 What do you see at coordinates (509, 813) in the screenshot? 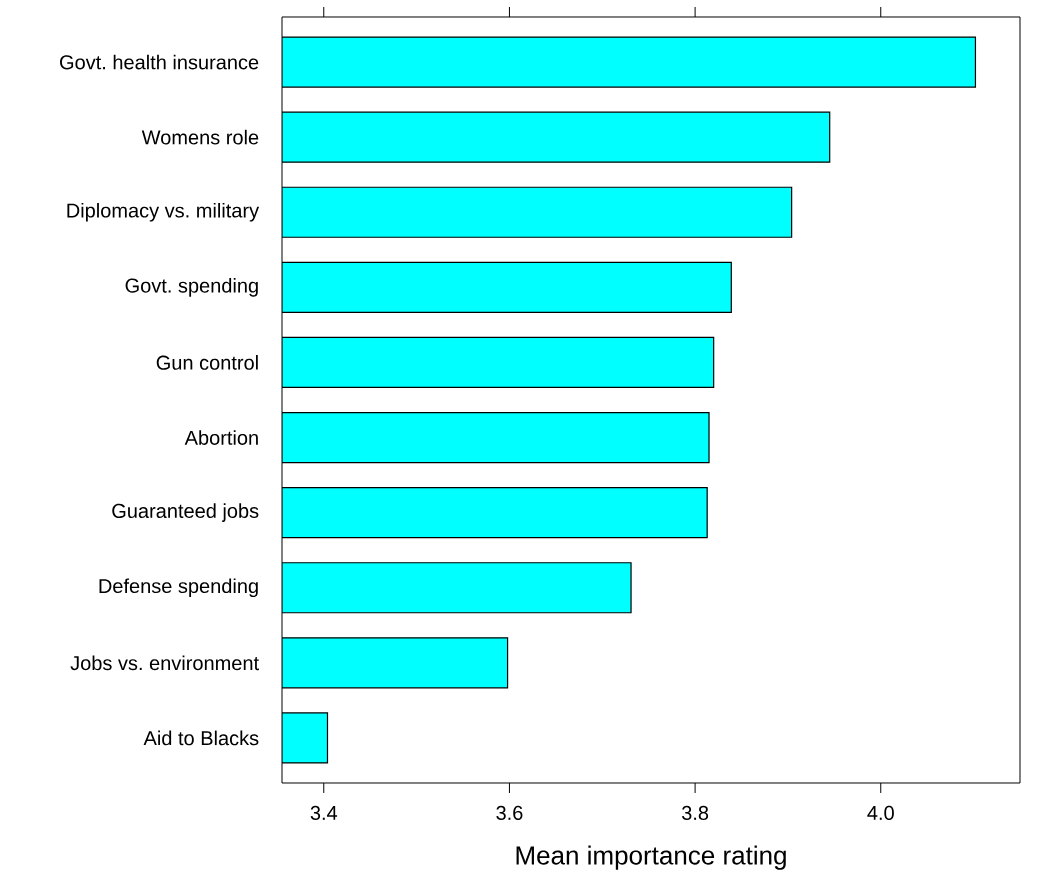
I see `x-tick-label: 3.6` at bounding box center [509, 813].